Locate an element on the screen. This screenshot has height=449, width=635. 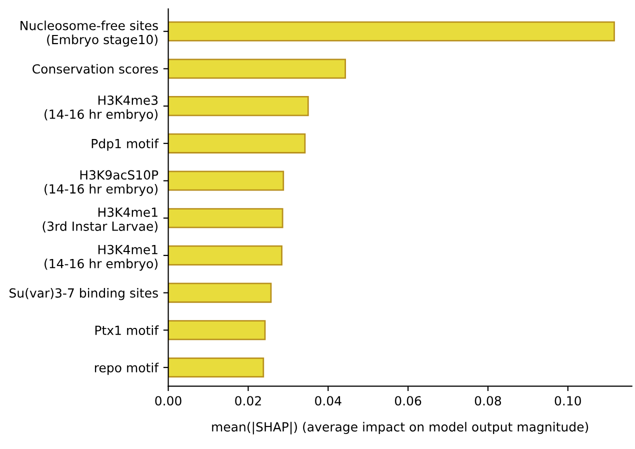
y-tick-label: H3K4me1 (14-16 hr embryo) is located at coordinates (101, 257).